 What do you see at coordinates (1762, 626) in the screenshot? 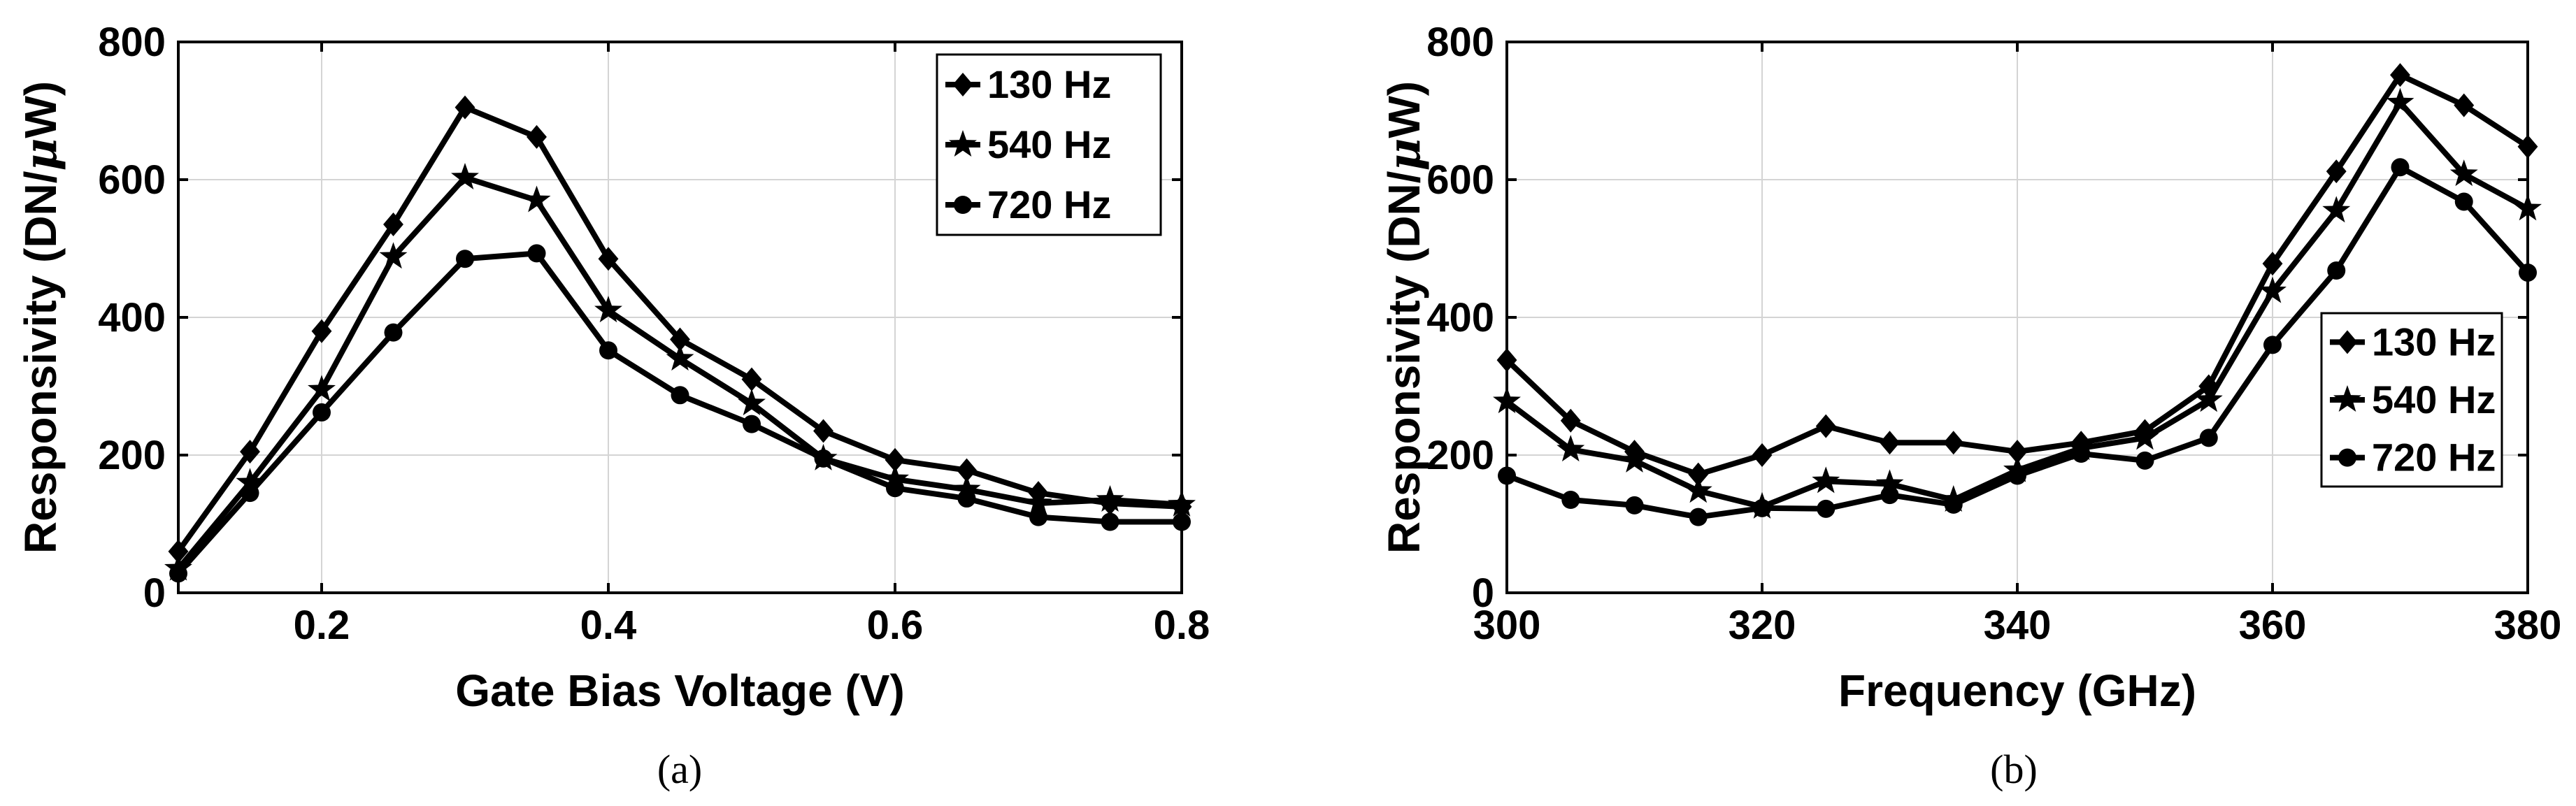
I see `x-tick-label: 320` at bounding box center [1762, 626].